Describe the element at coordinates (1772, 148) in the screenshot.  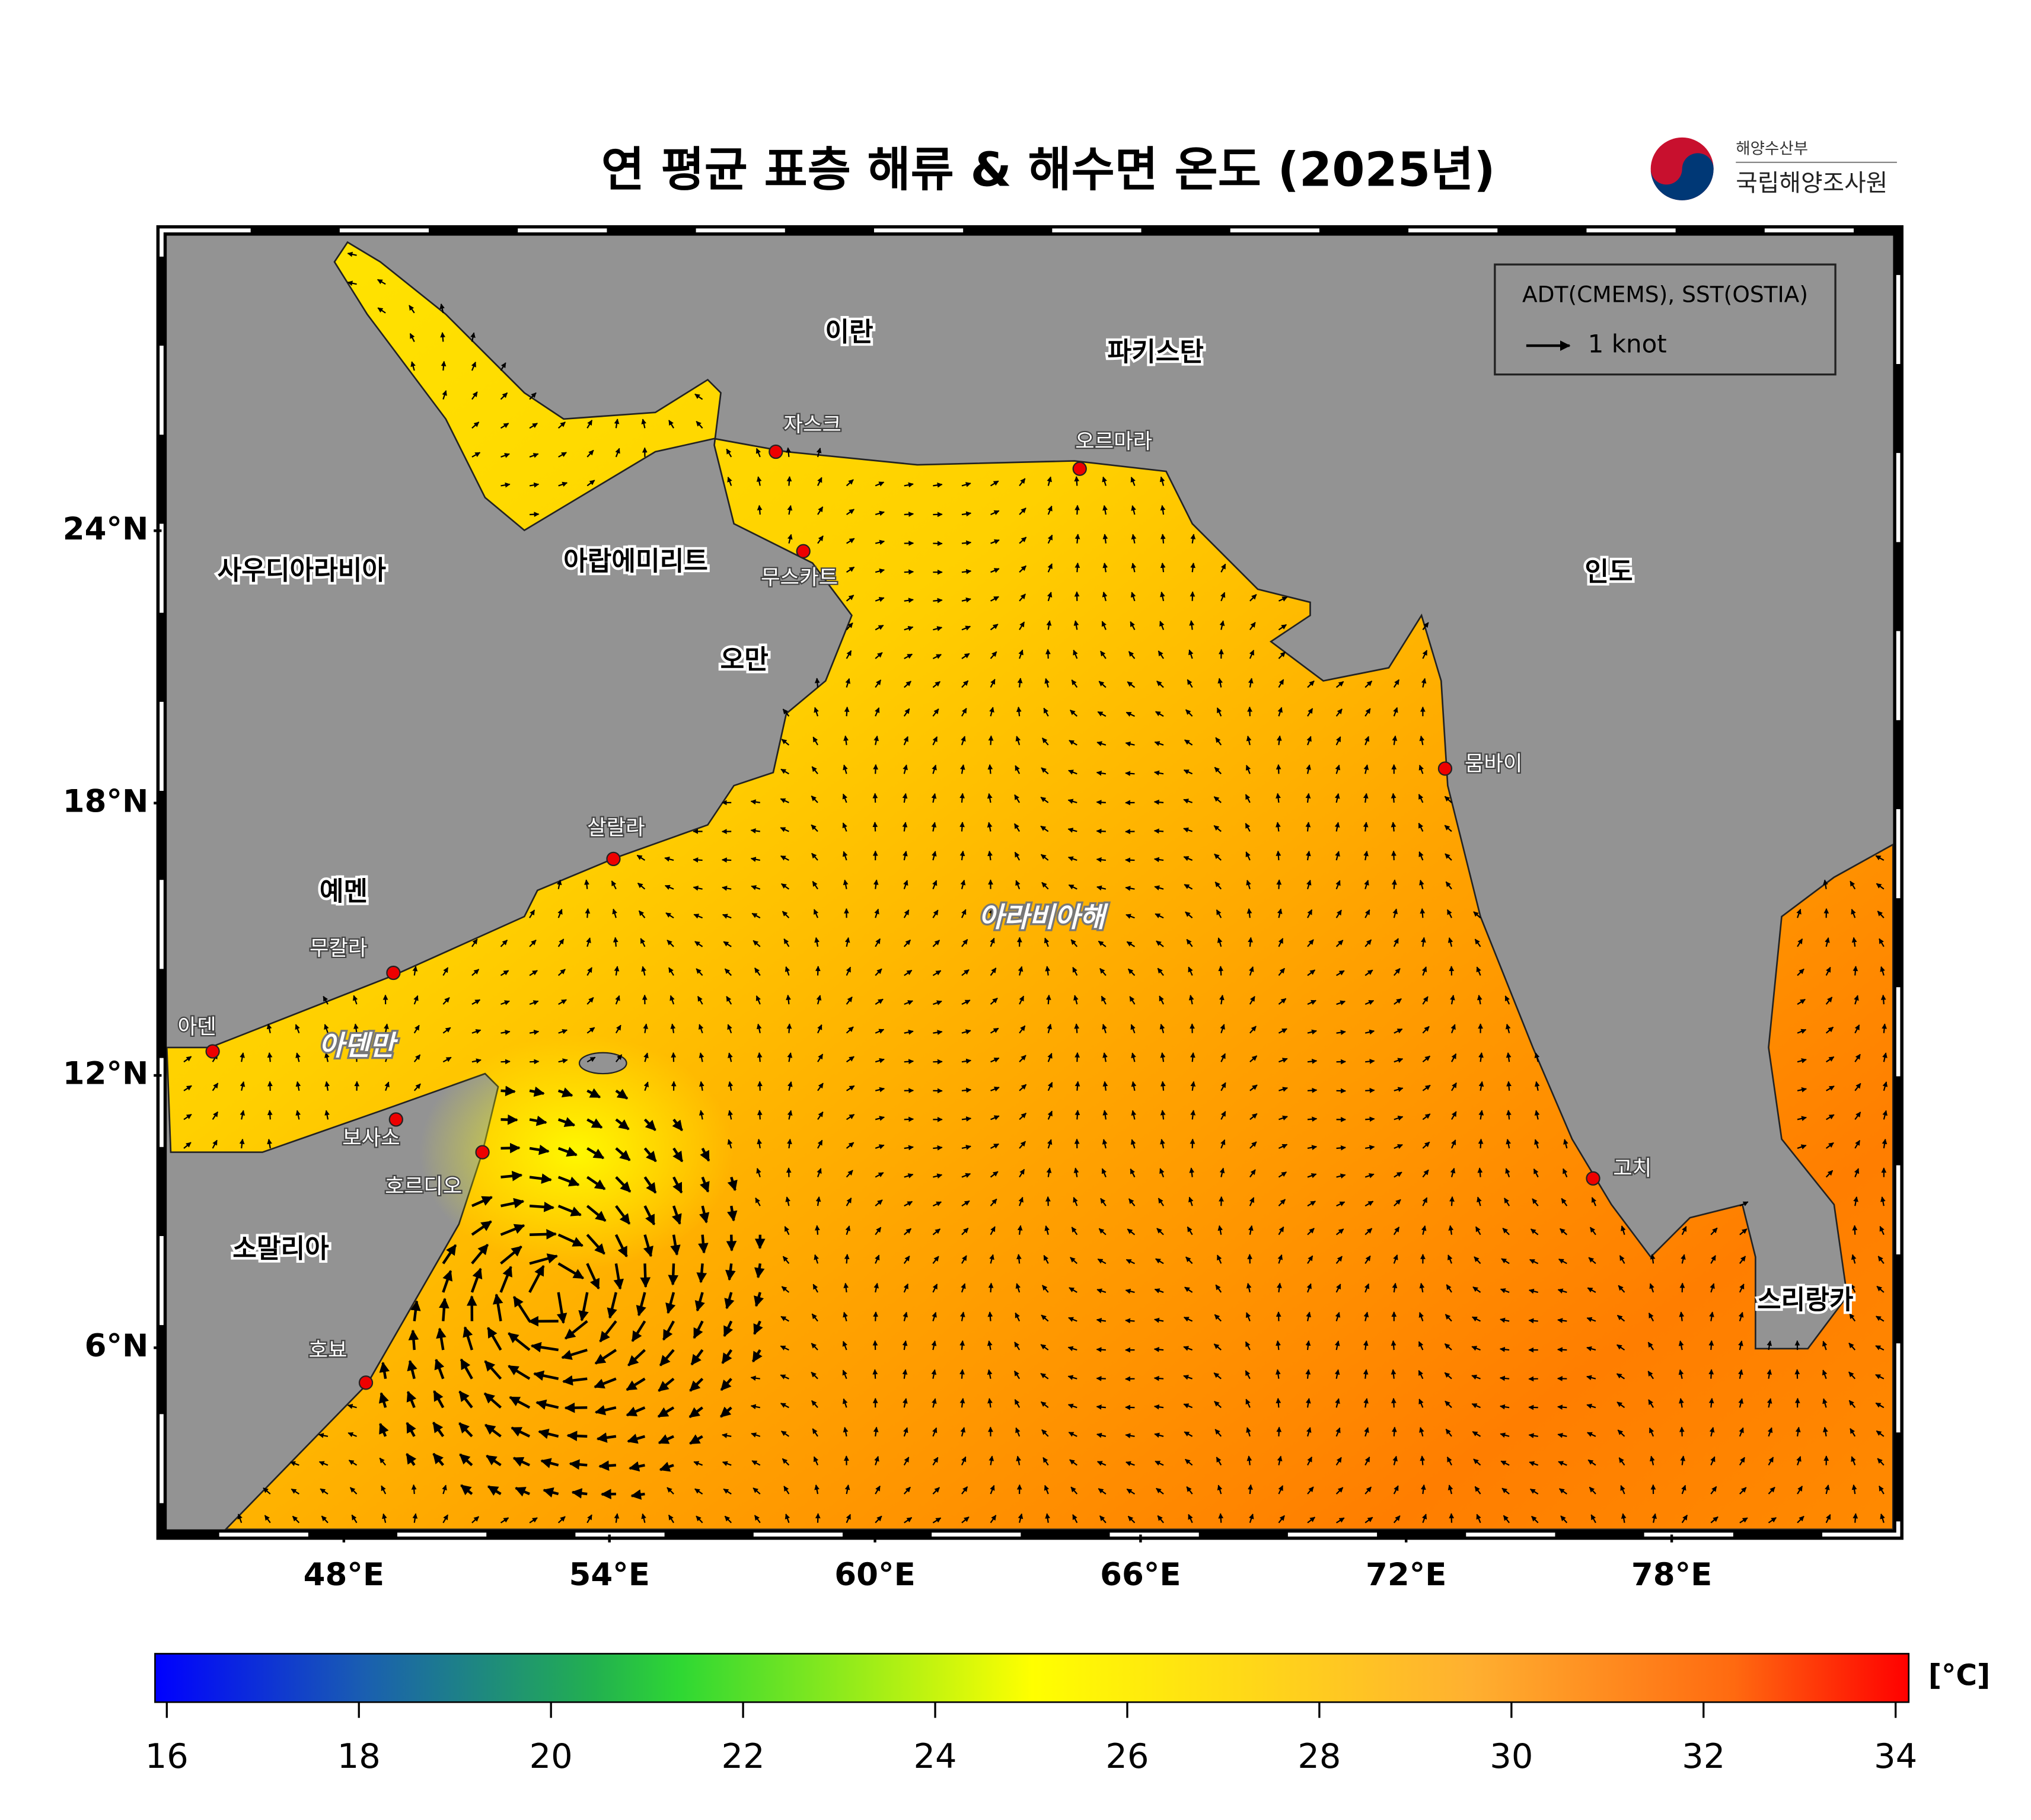
I see `agency-top: 해양수산부` at that location.